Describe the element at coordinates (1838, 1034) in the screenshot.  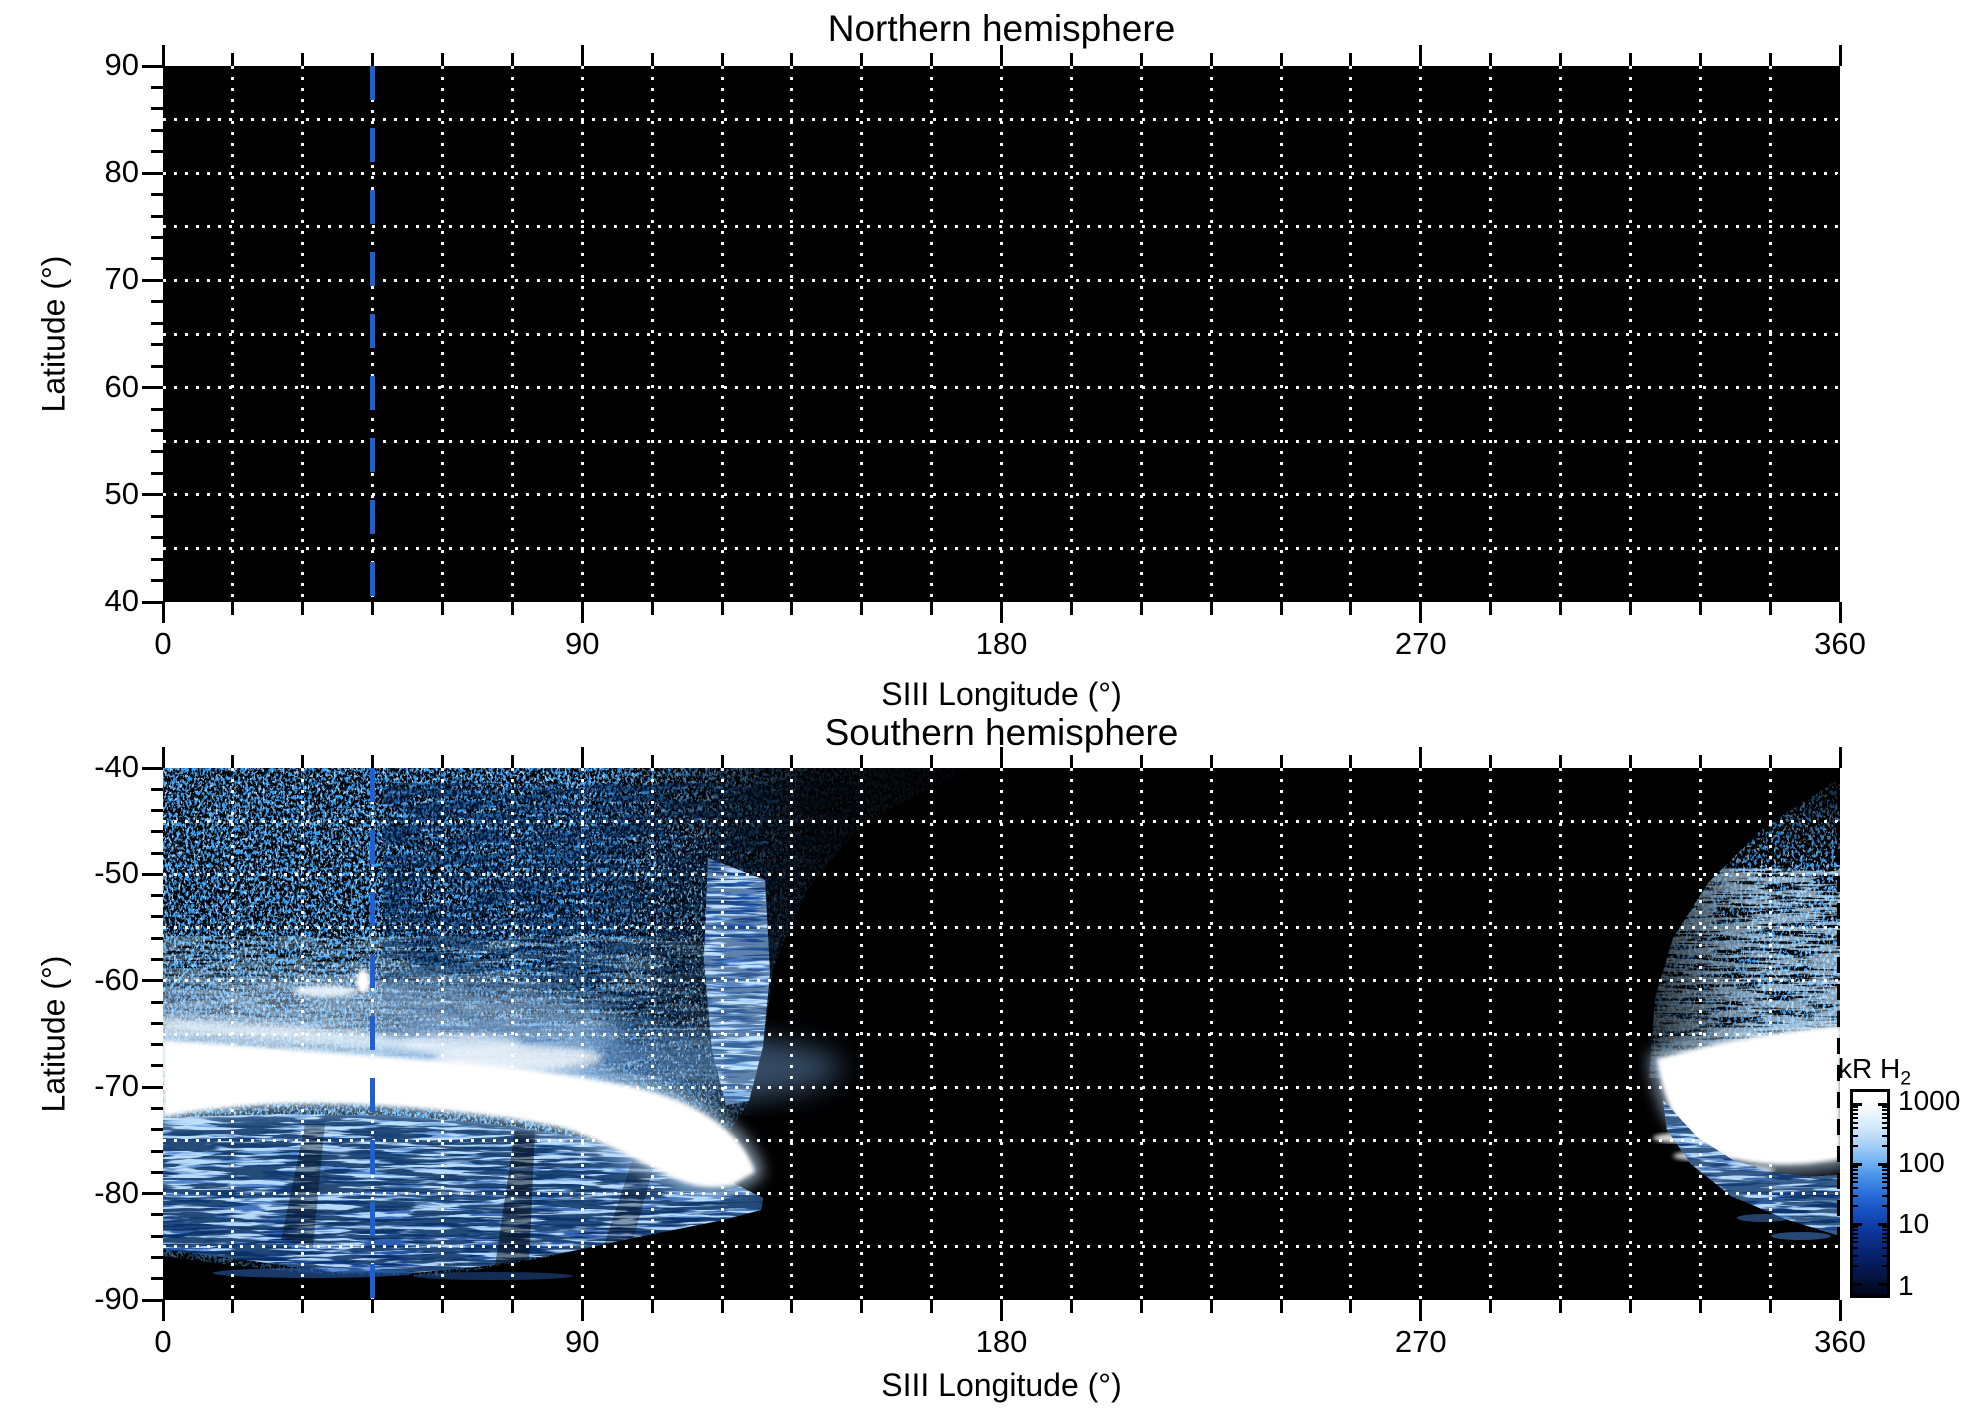
I see `south-right-frame-dashed` at that location.